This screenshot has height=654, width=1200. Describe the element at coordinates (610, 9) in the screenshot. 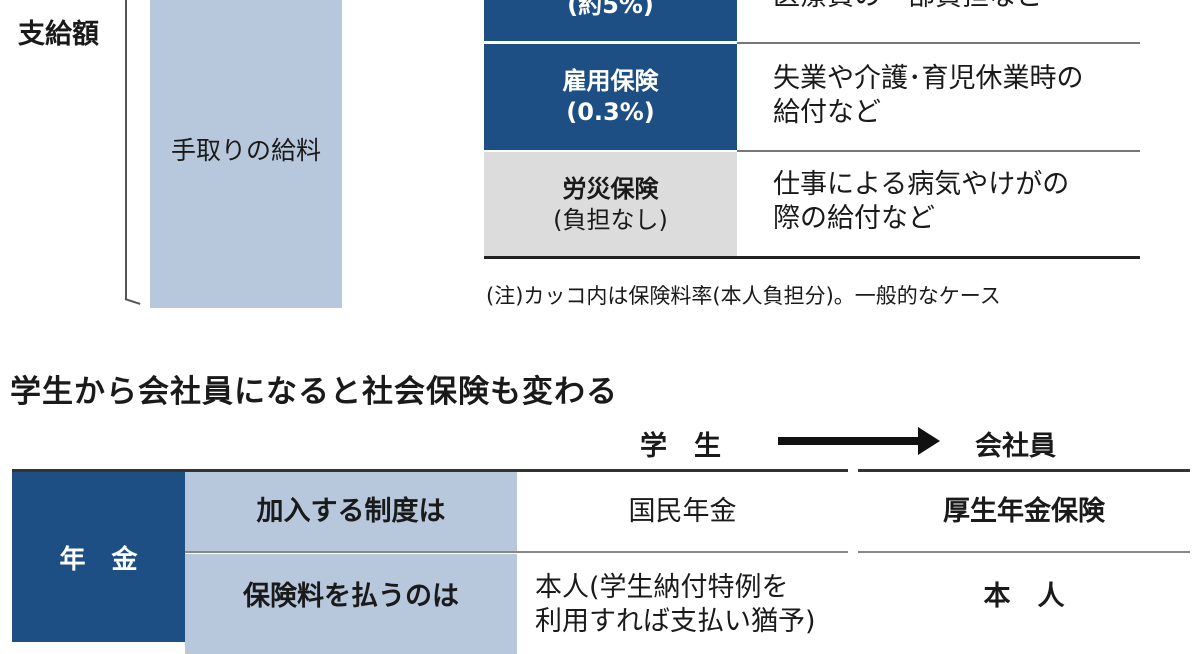

I see `insurance-rate: (約5%)` at that location.